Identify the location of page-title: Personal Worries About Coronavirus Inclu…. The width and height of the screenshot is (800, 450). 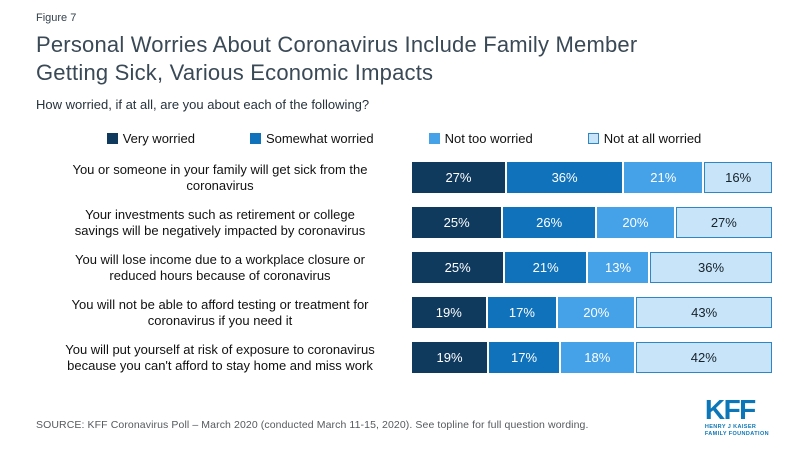
(404, 59).